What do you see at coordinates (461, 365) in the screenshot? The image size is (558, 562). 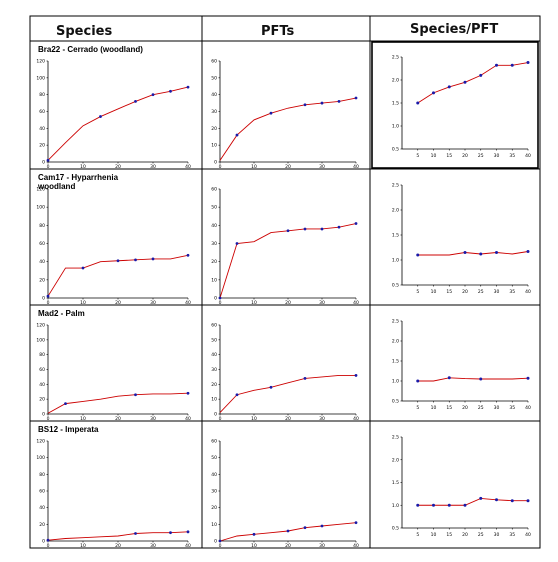 I see `chart-panel: 0.5 1.0 1.5 2.0 2.5 5 10 15 20 25 30 35 40` at bounding box center [461, 365].